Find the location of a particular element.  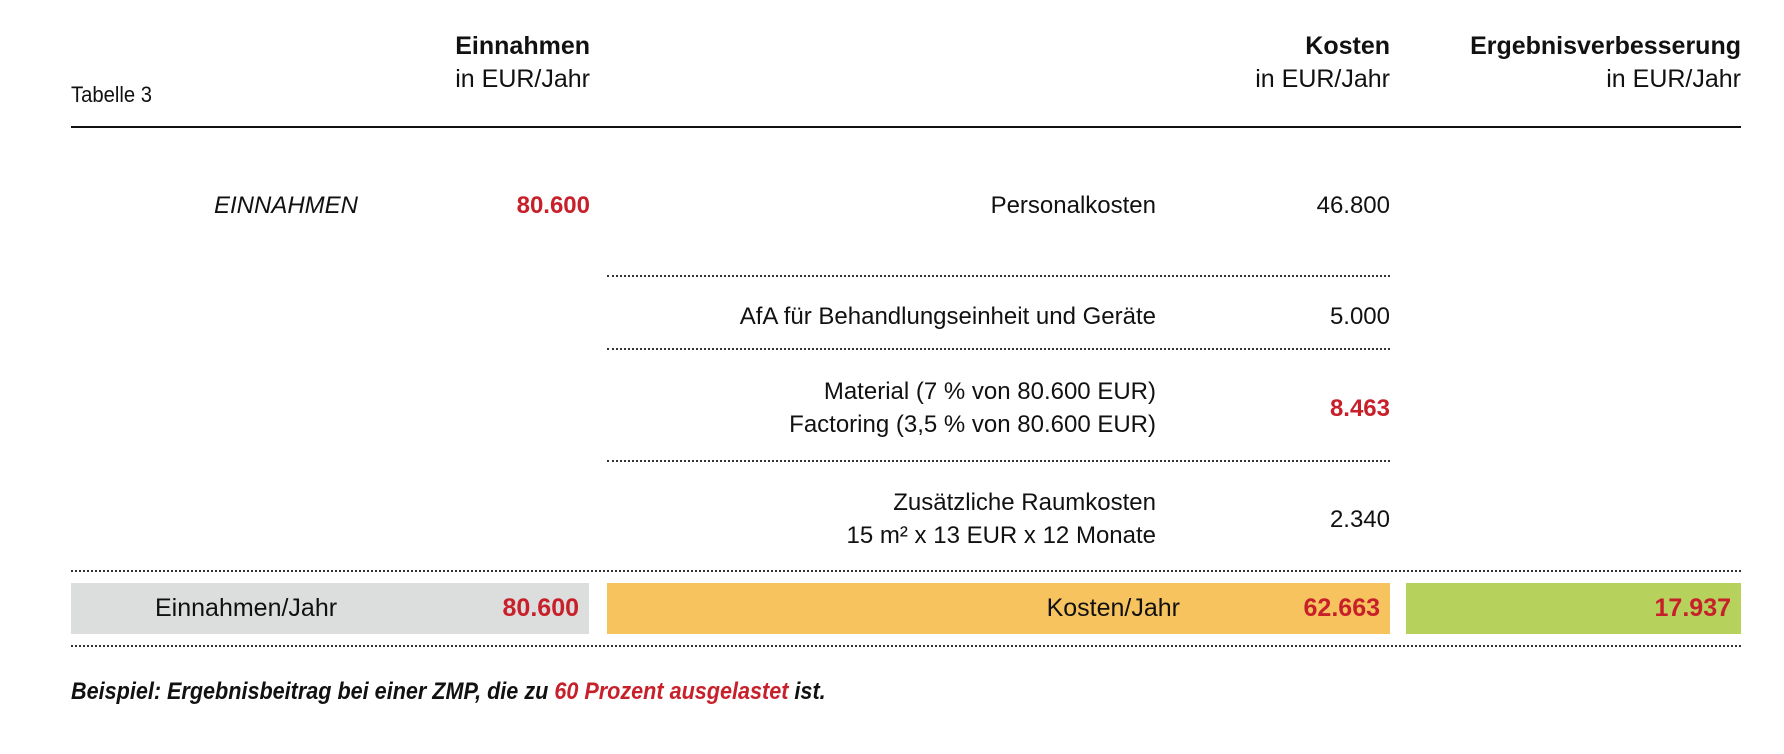

table-label: Tabelle 3 is located at coordinates (112, 94).